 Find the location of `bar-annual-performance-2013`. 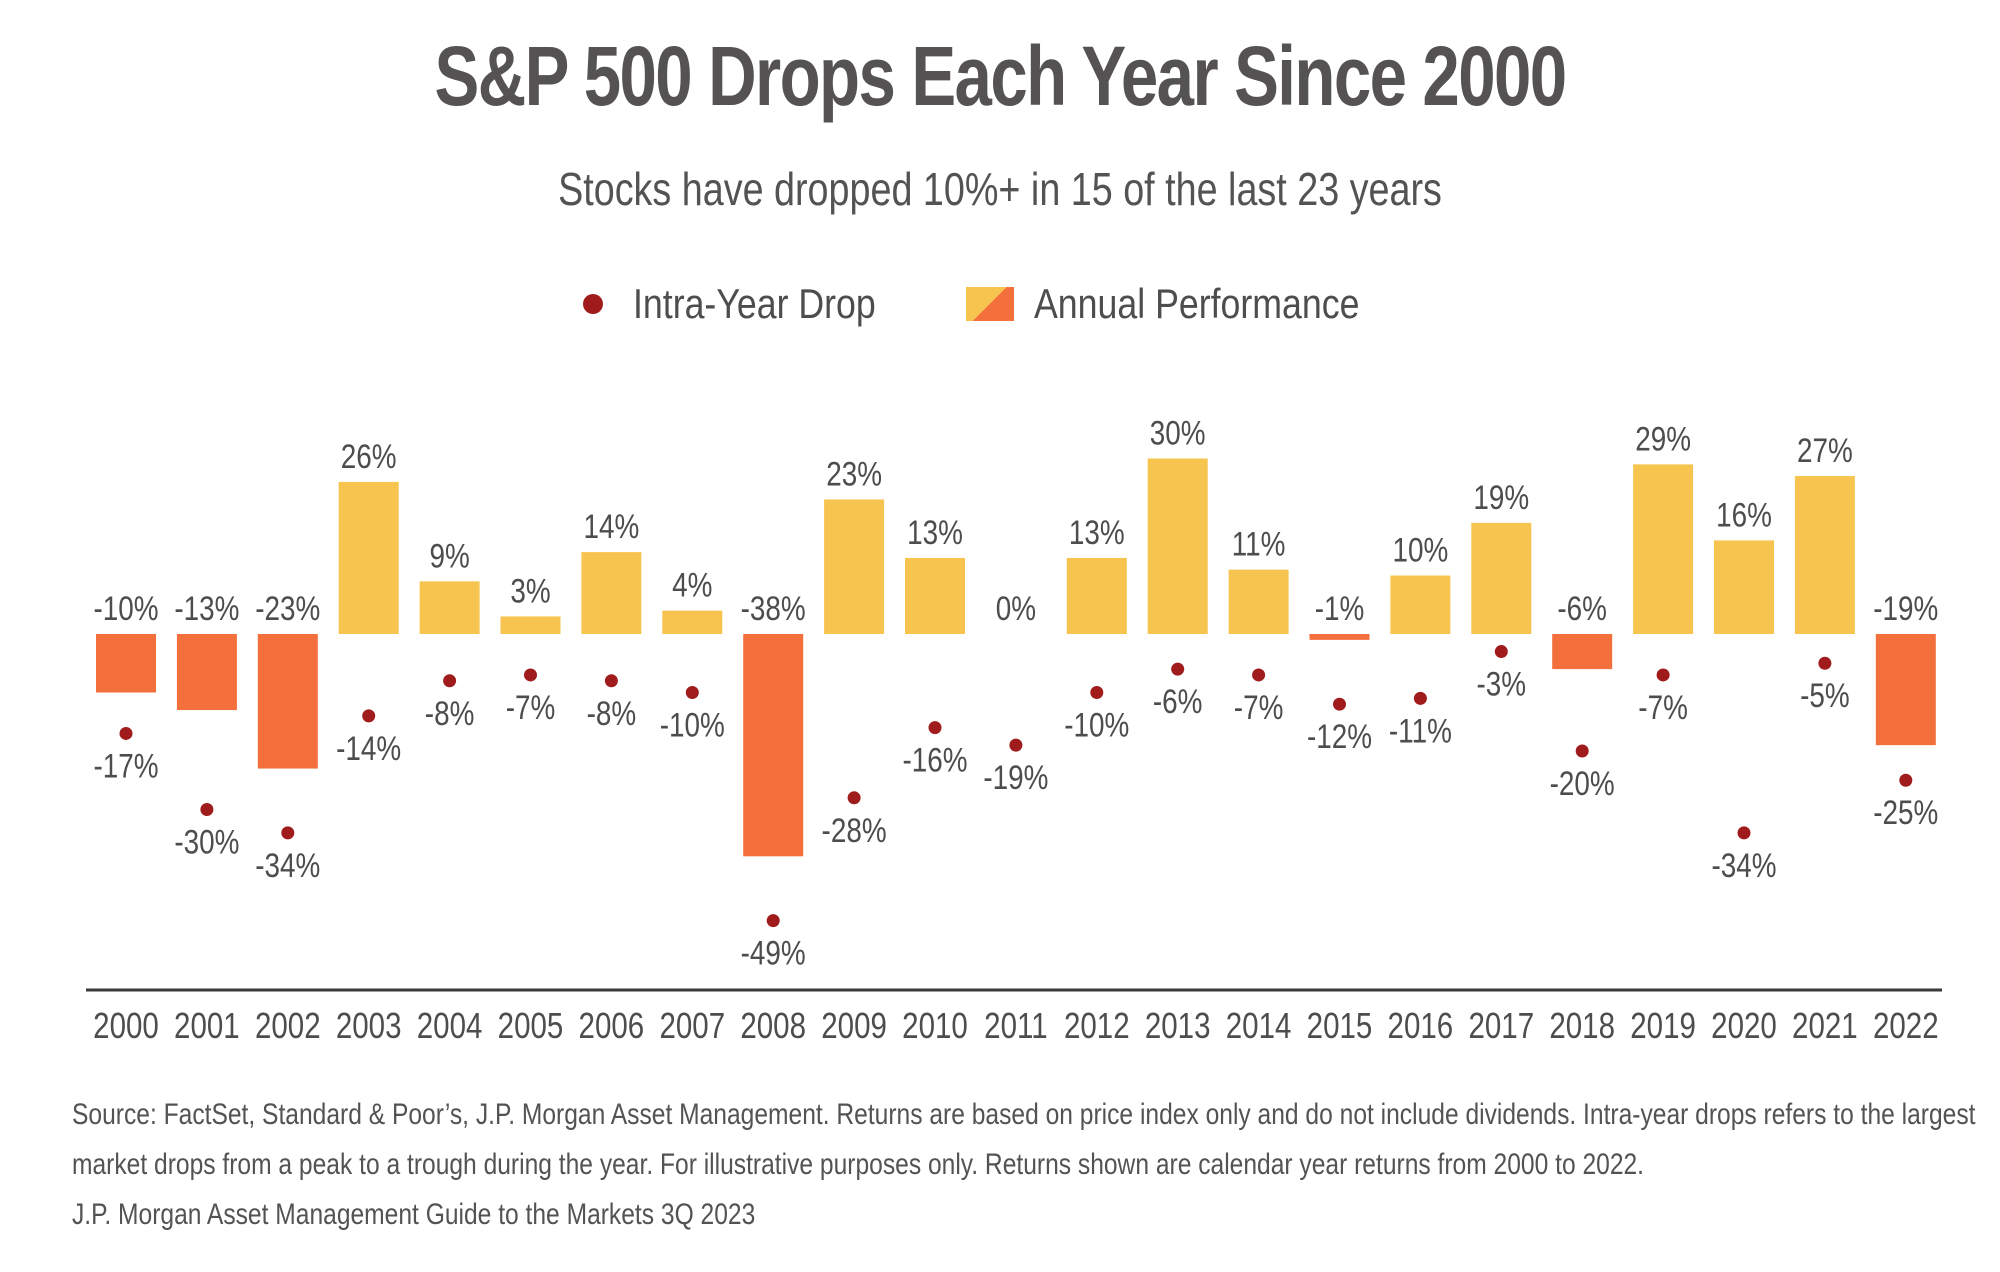

bar-annual-performance-2013 is located at coordinates (1177, 546).